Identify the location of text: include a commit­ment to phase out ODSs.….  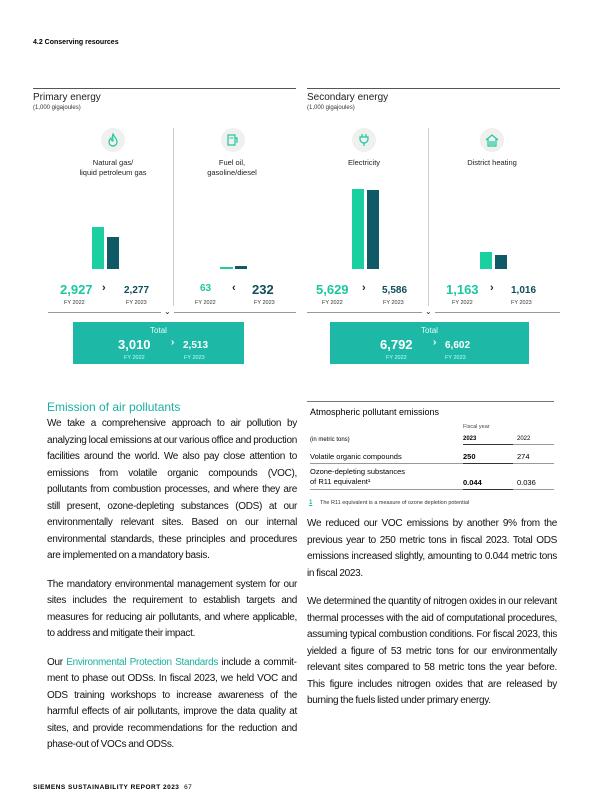
(172, 703).